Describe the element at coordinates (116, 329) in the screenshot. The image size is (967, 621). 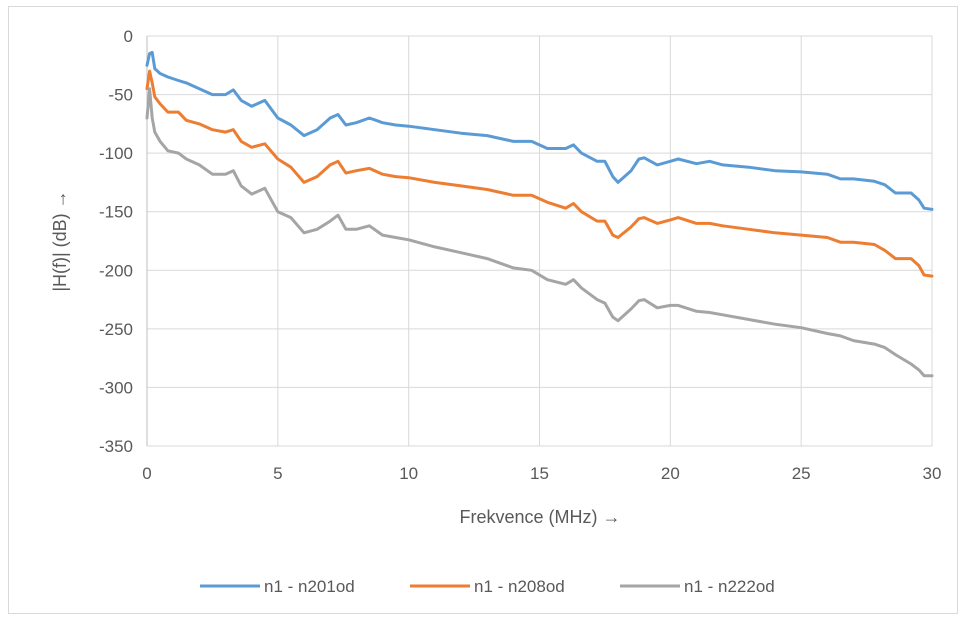
I see `y-tick-label-5: -250` at that location.